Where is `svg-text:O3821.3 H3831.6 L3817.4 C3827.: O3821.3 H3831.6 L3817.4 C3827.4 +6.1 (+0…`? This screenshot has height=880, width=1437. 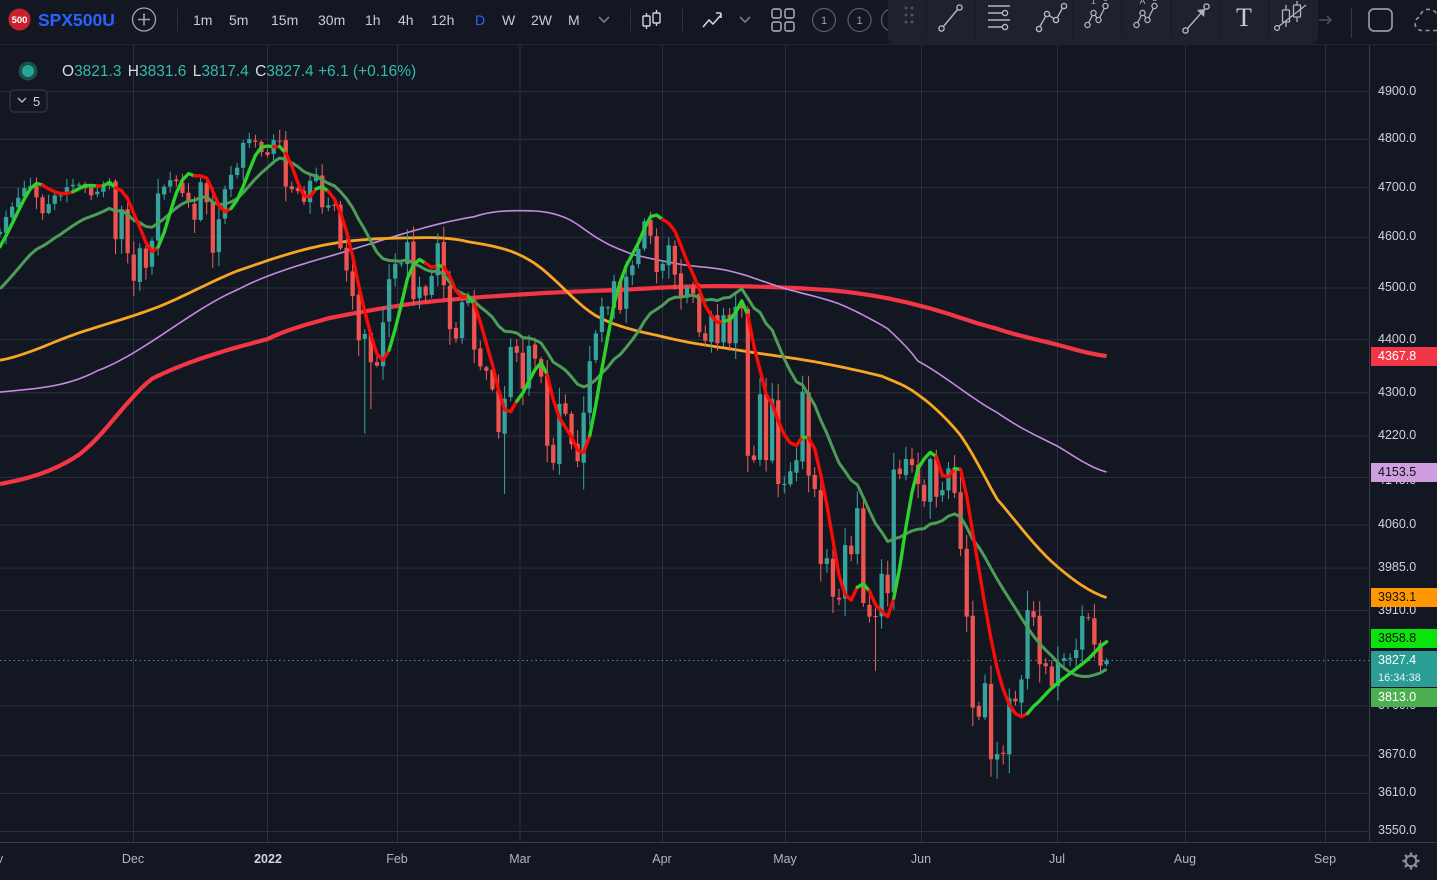
svg-text:O3821.3 H3831.6 L3817.4 C3827.: O3821.3 H3831.6 L3817.4 C3827.4 +6.1 (+0… is located at coordinates (239, 71).